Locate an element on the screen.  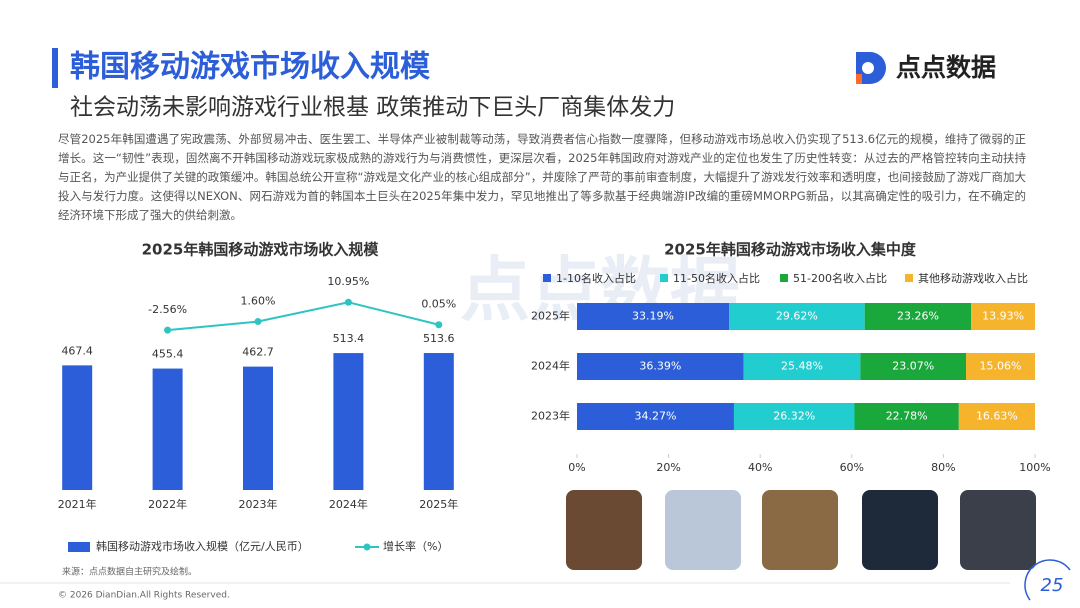
x-tick-label: 2022年 is located at coordinates (167, 504).